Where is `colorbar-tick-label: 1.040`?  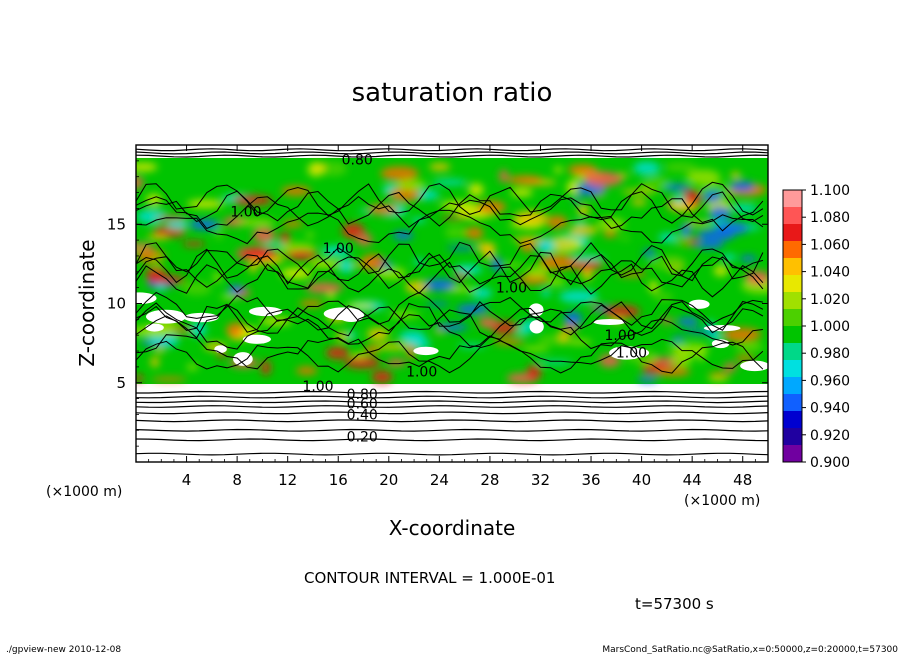 colorbar-tick-label: 1.040 is located at coordinates (830, 273).